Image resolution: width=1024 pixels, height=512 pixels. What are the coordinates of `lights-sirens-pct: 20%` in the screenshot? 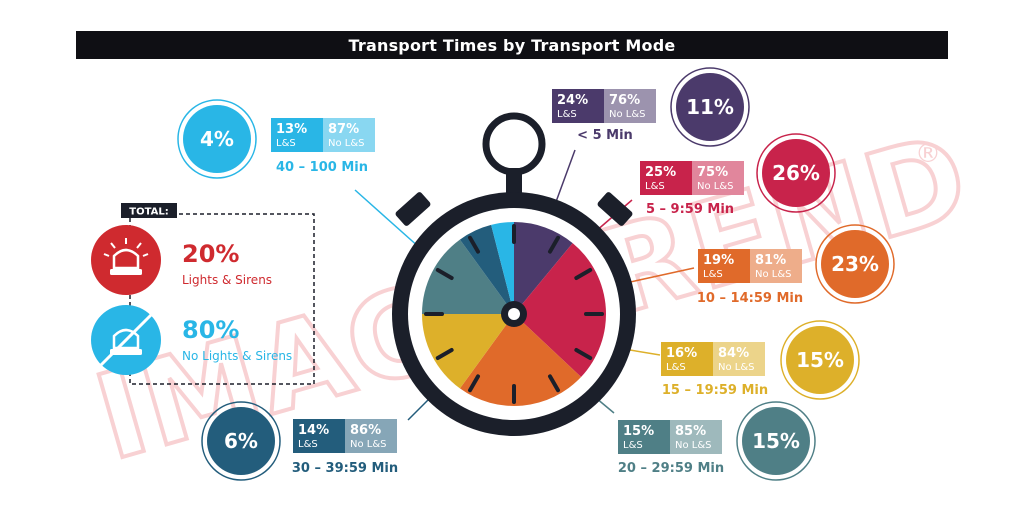 It's located at (210, 254).